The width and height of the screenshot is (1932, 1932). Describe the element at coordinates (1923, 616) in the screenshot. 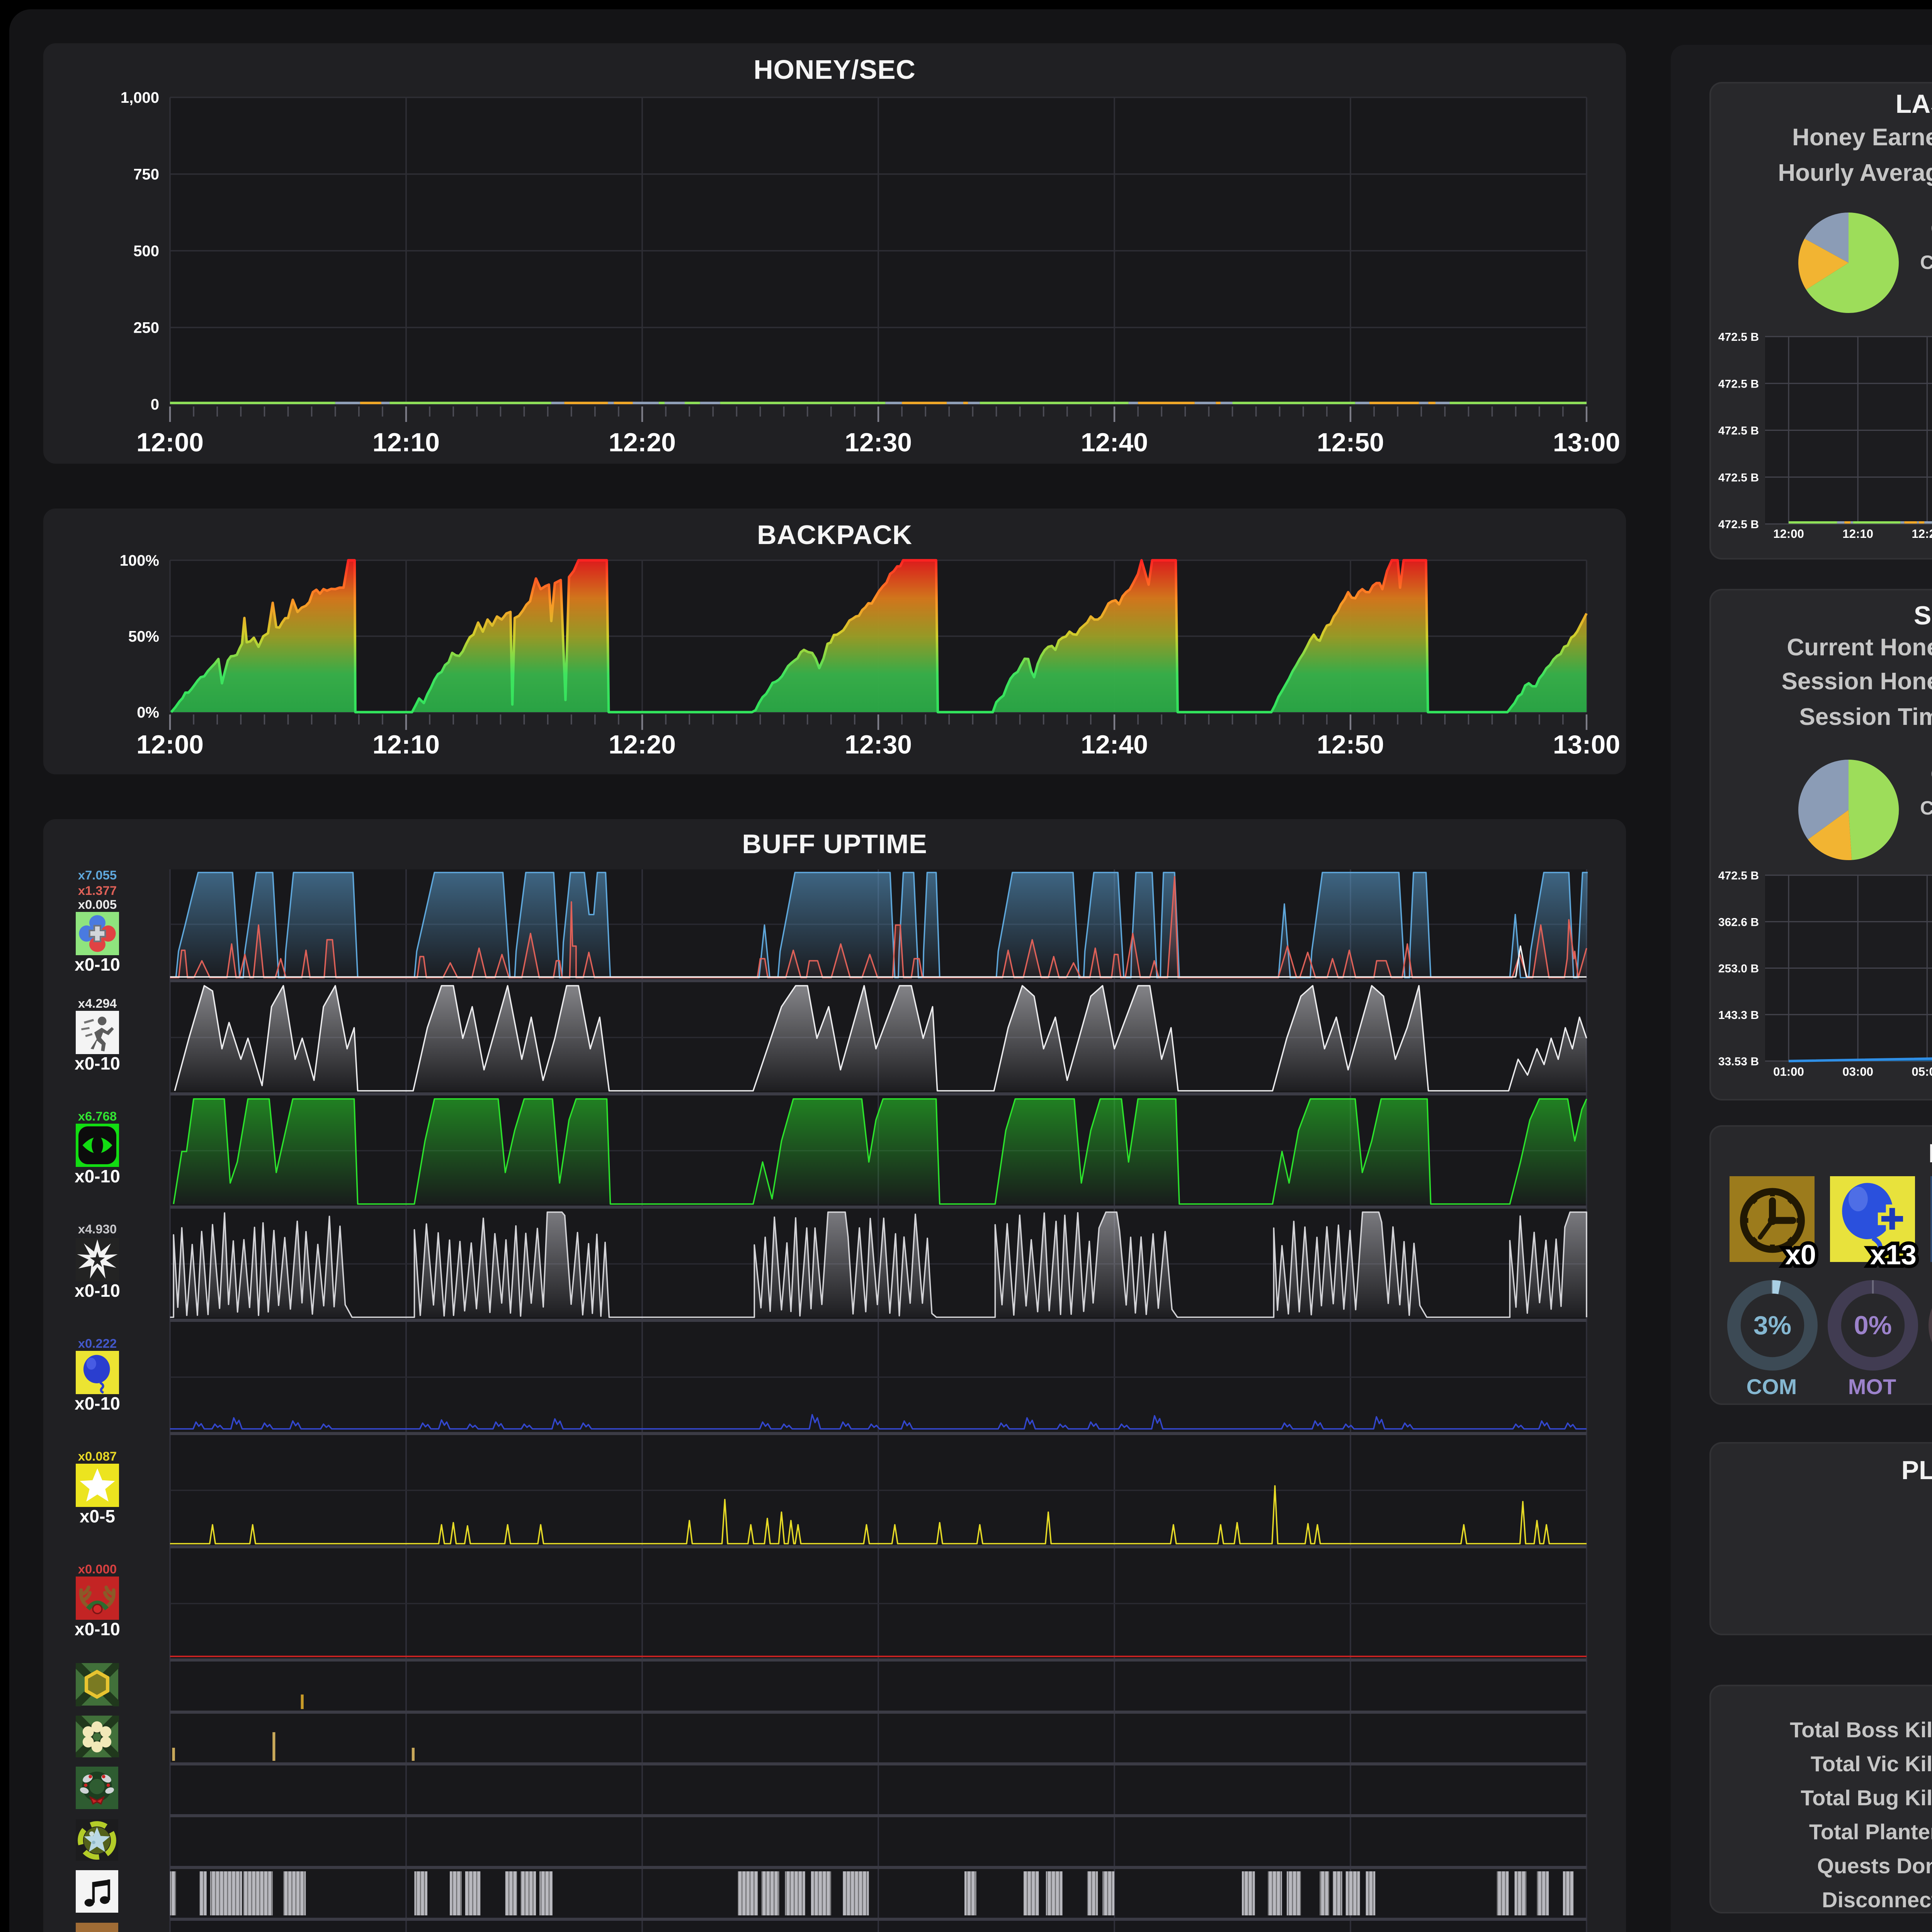

I see `session-title: SESSION` at that location.